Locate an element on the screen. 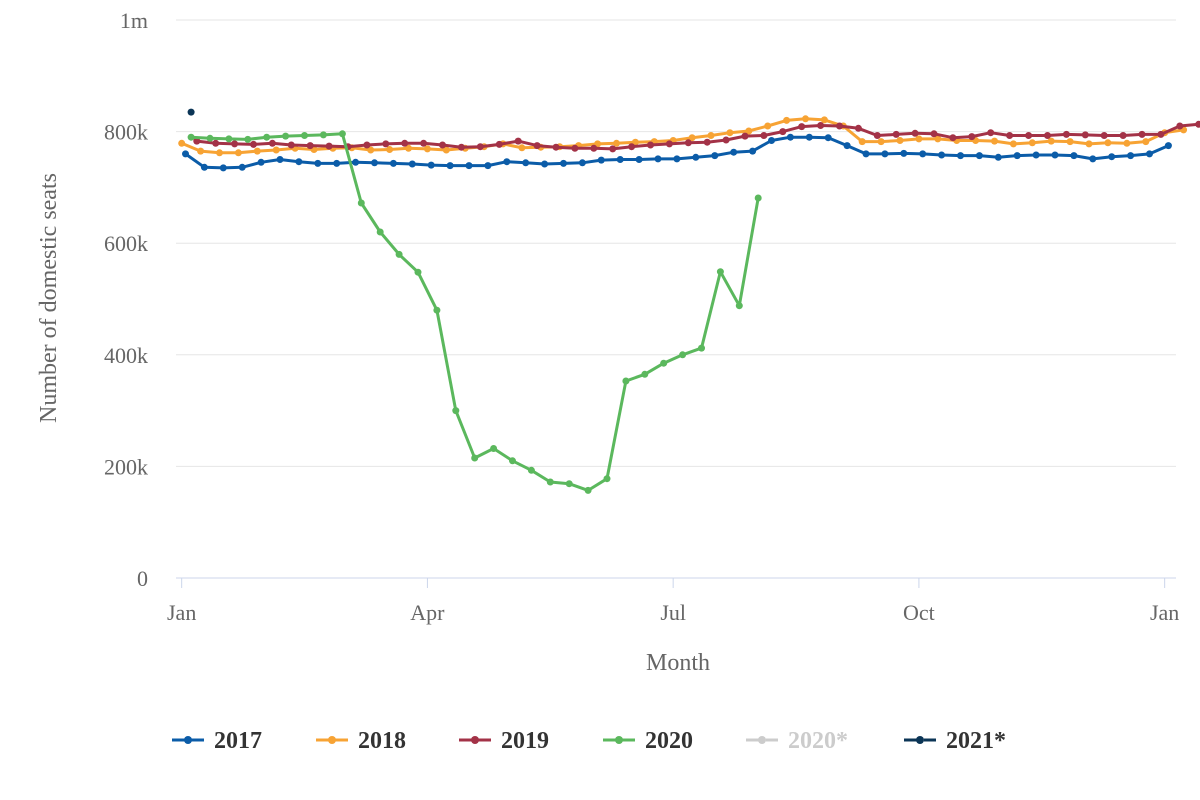 Image resolution: width=1200 pixels, height=800 pixels. legend-label: 2017 is located at coordinates (238, 741).